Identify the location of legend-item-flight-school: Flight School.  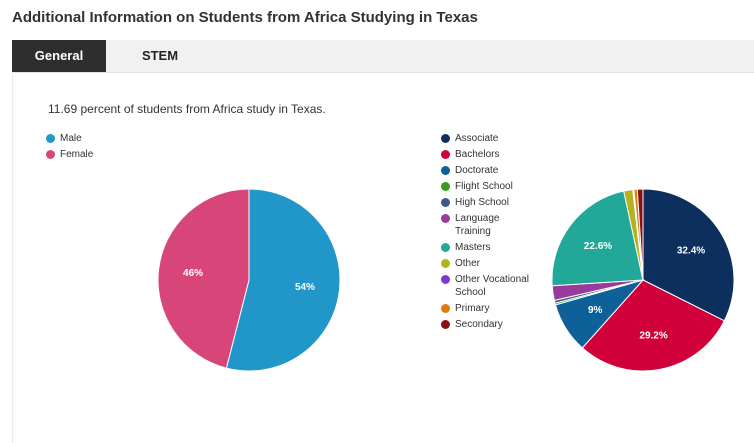
(488, 186).